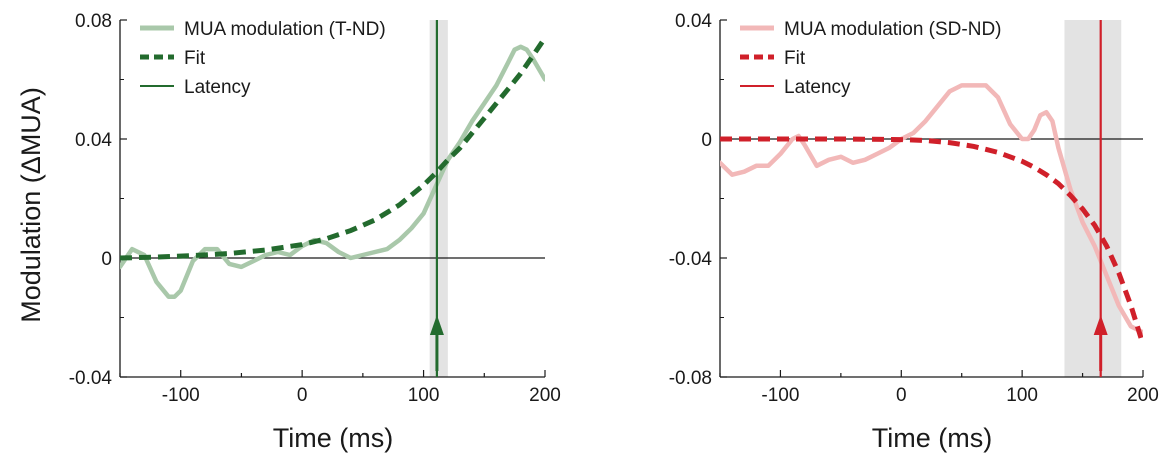  Describe the element at coordinates (31, 205) in the screenshot. I see `y-axis-label: Modulation (ΔMUA)` at that location.